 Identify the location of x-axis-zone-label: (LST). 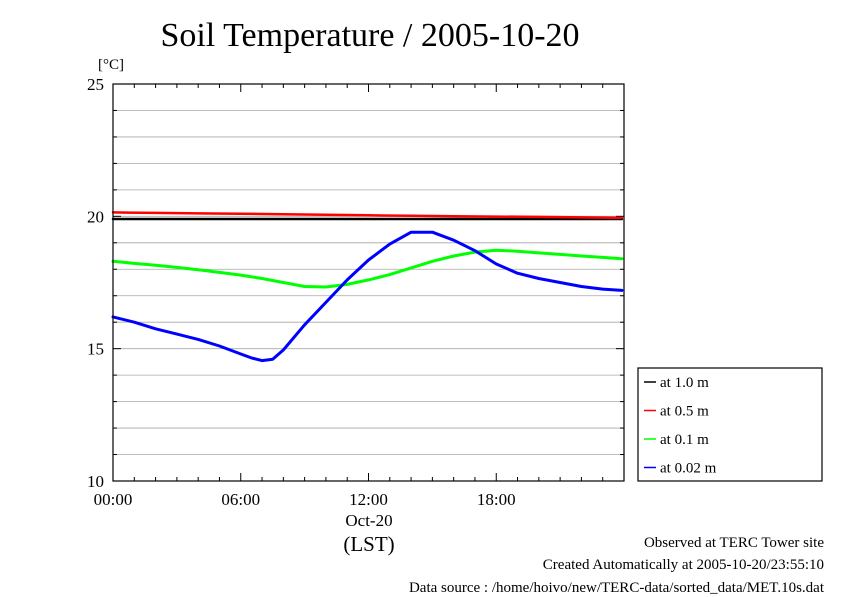
(368, 544).